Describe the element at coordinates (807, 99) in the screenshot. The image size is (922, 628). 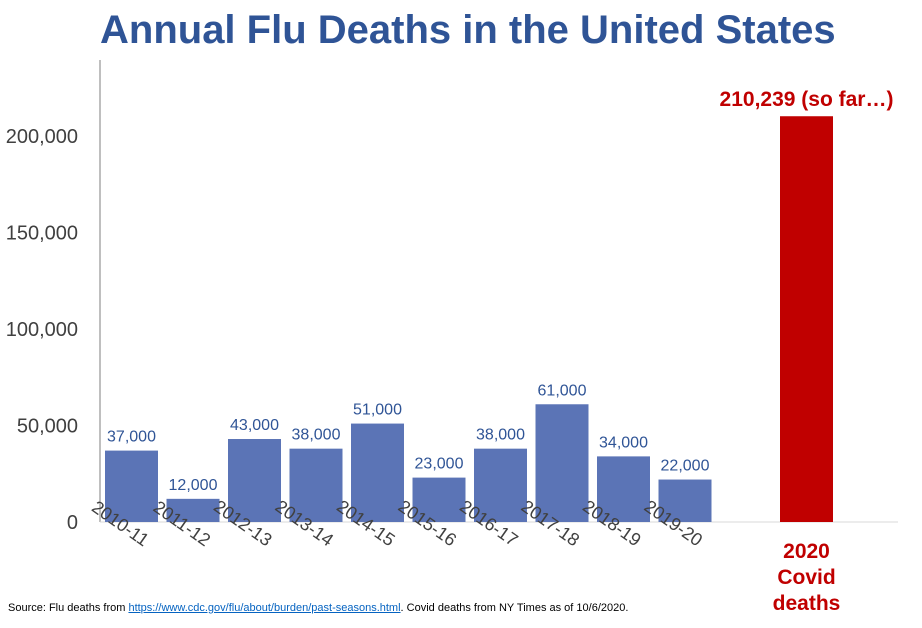
I see `covid-data-label: 210,239 (so far…)` at that location.